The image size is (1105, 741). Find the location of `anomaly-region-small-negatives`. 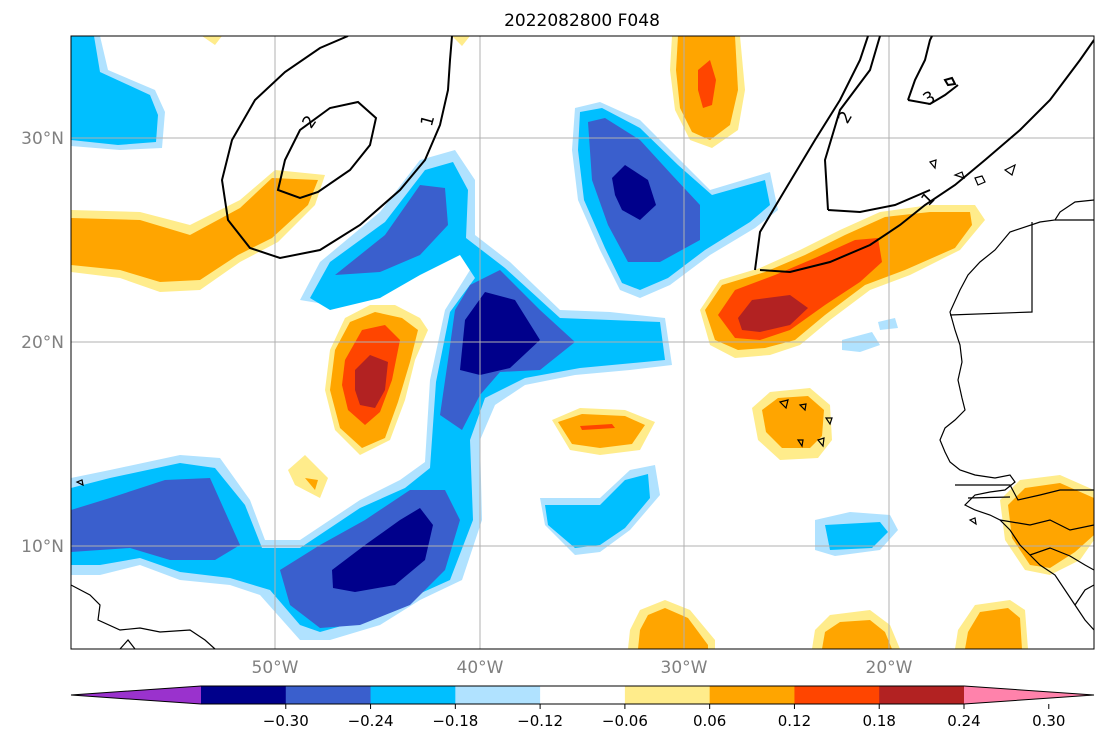

anomaly-region-small-negatives is located at coordinates (719, 437).